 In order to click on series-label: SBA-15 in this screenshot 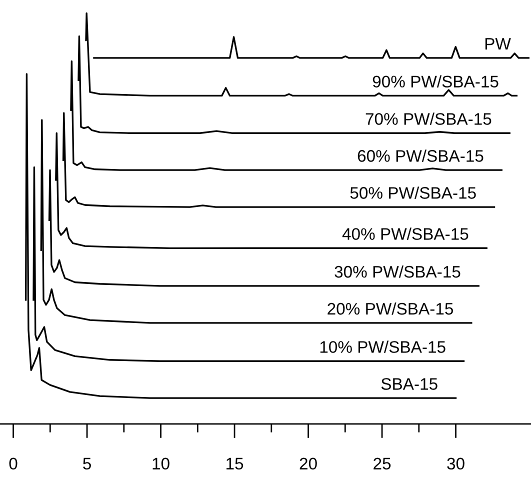, I will do `click(409, 384)`.